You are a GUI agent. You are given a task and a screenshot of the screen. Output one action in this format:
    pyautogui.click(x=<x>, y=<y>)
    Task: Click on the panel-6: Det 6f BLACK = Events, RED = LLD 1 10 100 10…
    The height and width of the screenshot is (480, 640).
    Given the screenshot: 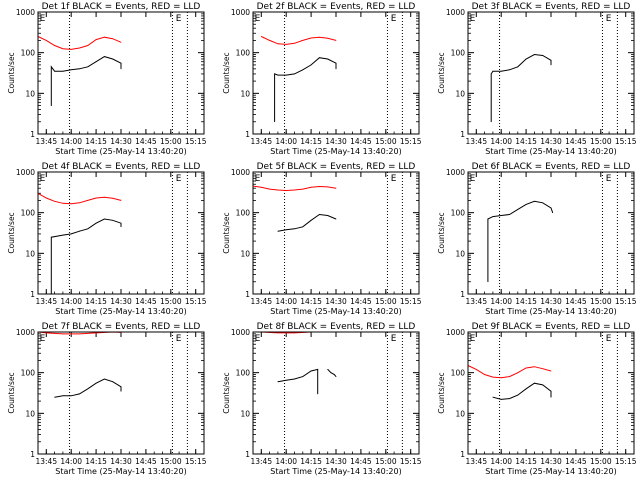 What is the action you would take?
    pyautogui.click(x=537, y=239)
    